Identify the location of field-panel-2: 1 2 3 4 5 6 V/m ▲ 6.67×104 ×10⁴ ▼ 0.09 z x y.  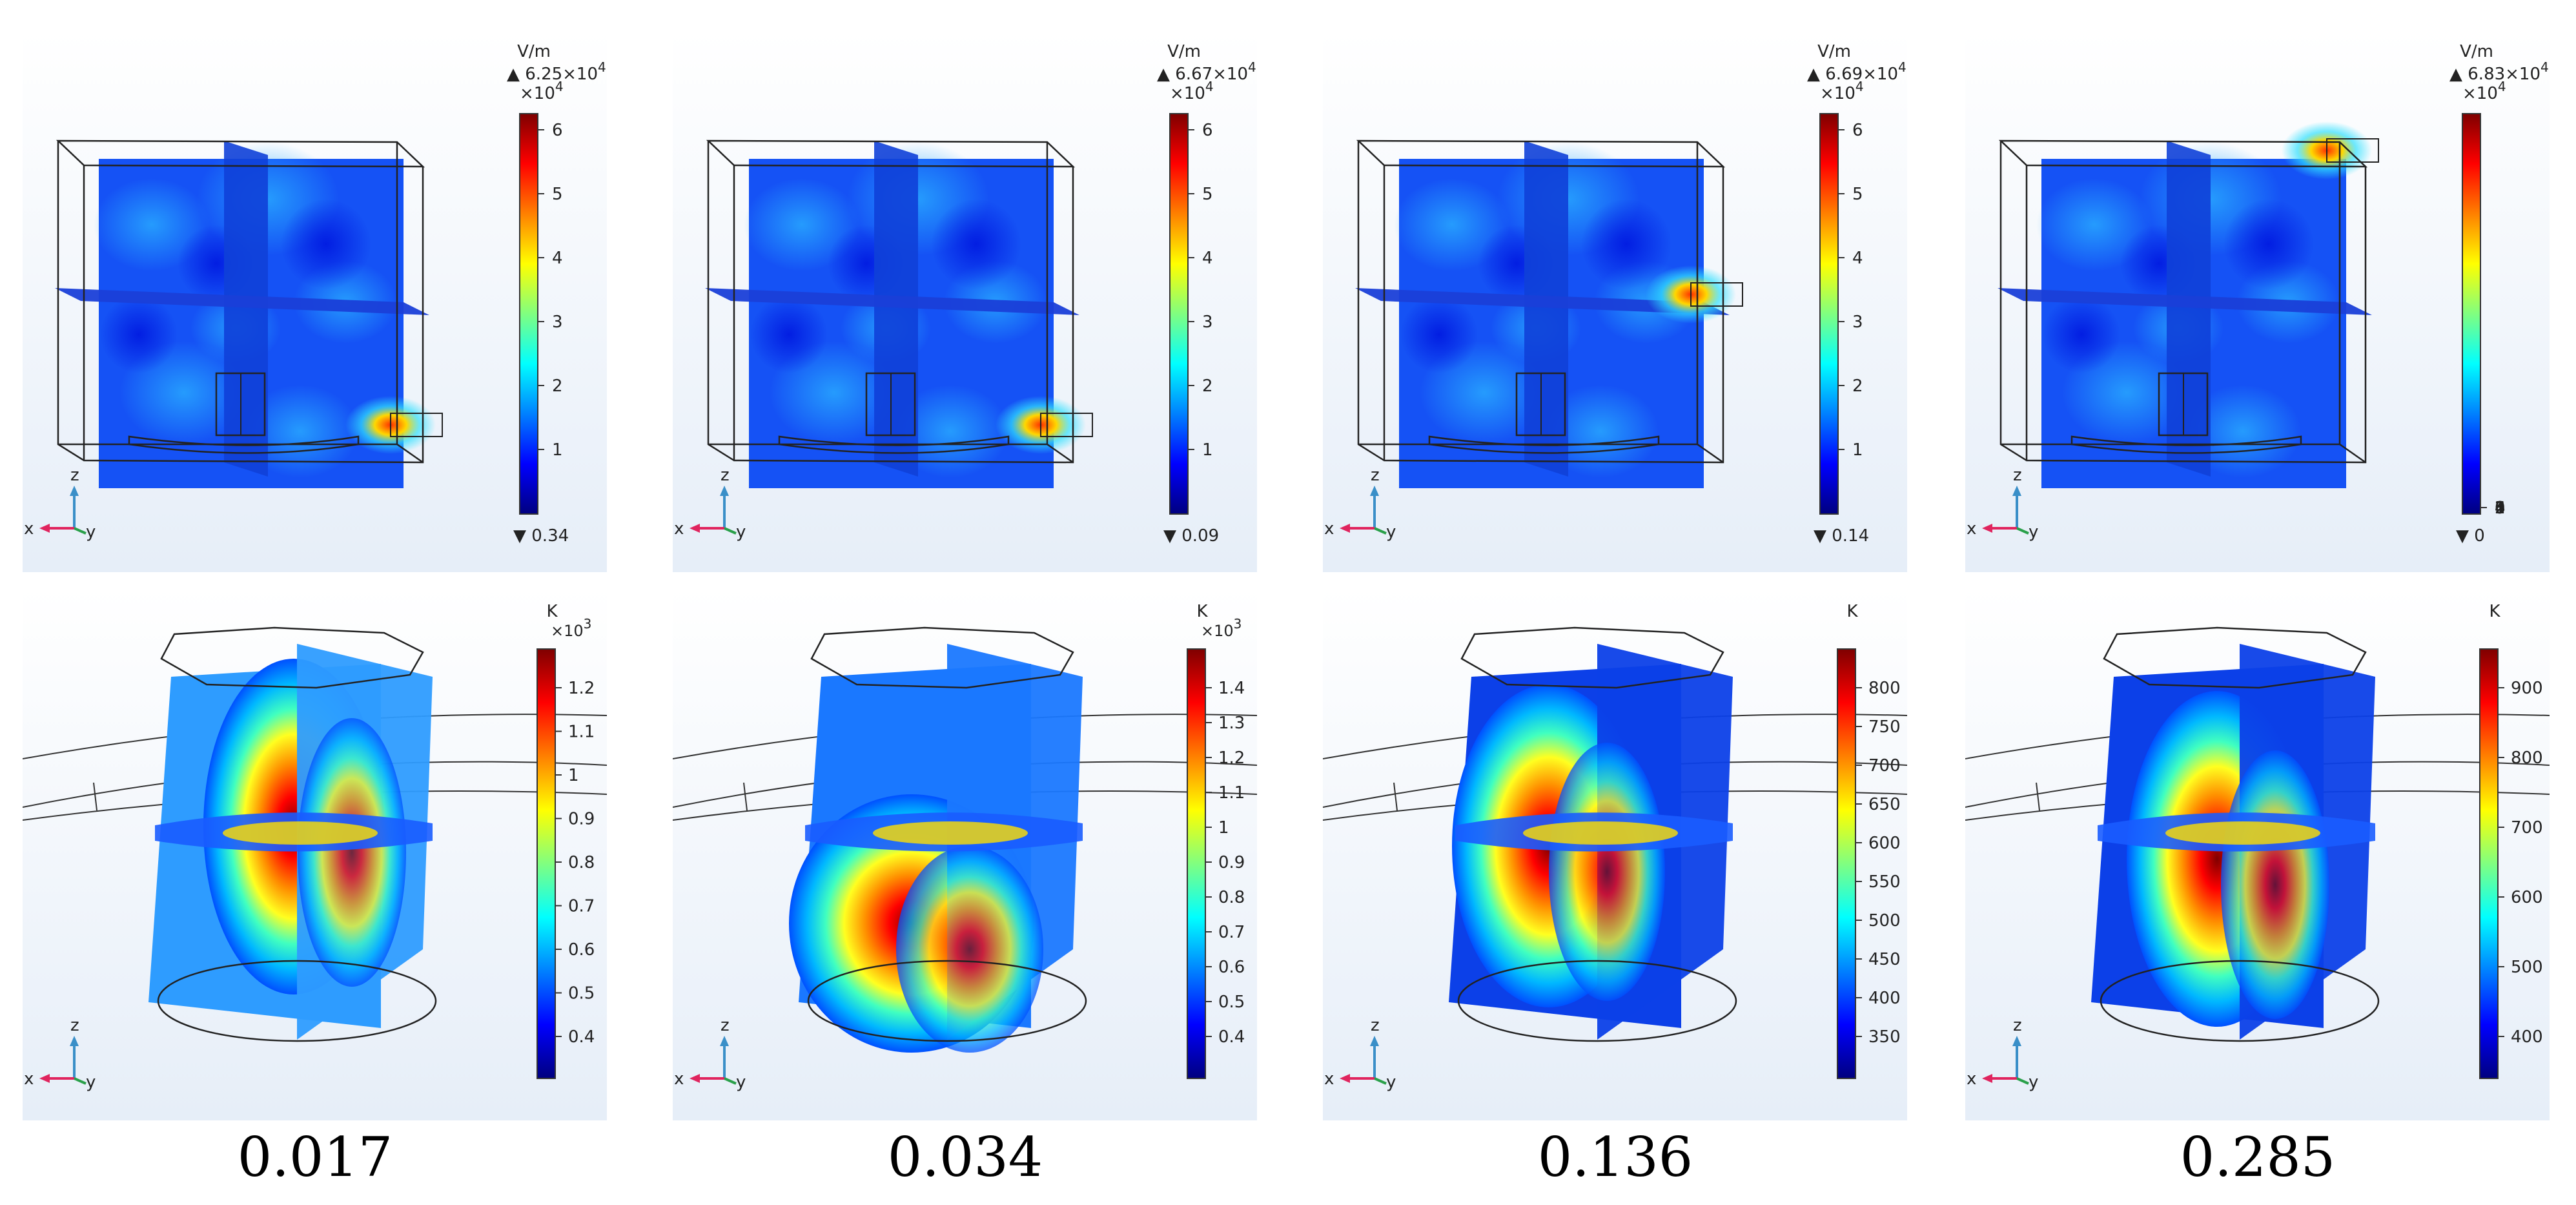
(965, 301).